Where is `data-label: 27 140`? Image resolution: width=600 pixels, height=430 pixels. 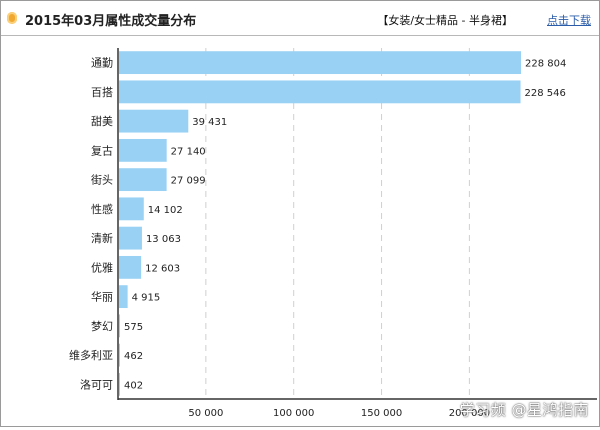 data-label: 27 140 is located at coordinates (188, 151).